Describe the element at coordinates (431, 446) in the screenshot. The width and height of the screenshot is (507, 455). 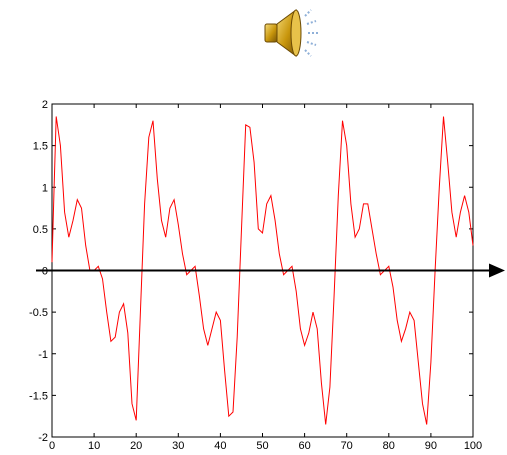
I see `x-tick-label: 90` at that location.